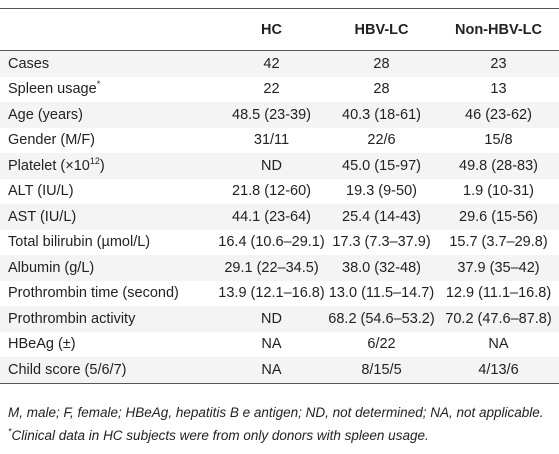 The image size is (559, 454). What do you see at coordinates (271, 89) in the screenshot?
I see `table-cell: 22` at bounding box center [271, 89].